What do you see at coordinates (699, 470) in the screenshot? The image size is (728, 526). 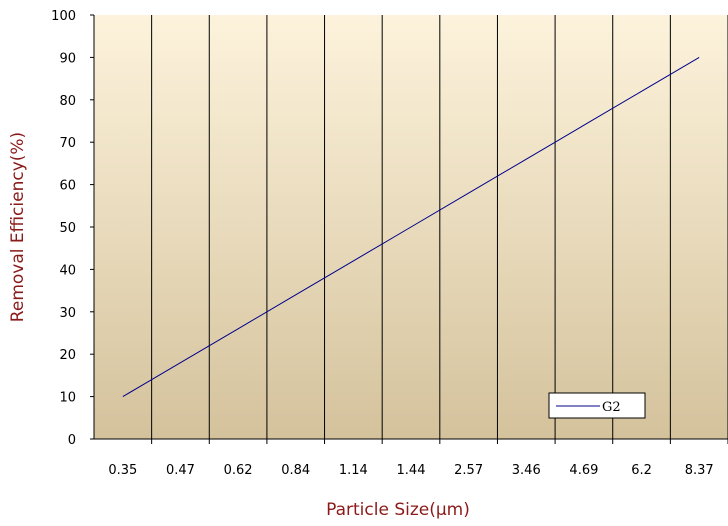 I see `x-tick-label: 8.37` at bounding box center [699, 470].